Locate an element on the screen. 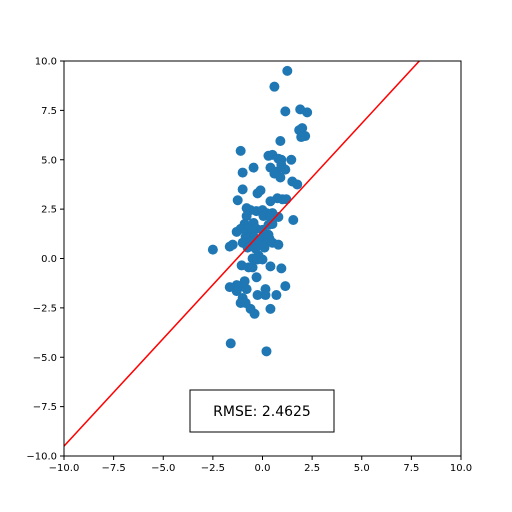  y-tick-label: −10.0 is located at coordinates (41, 457).